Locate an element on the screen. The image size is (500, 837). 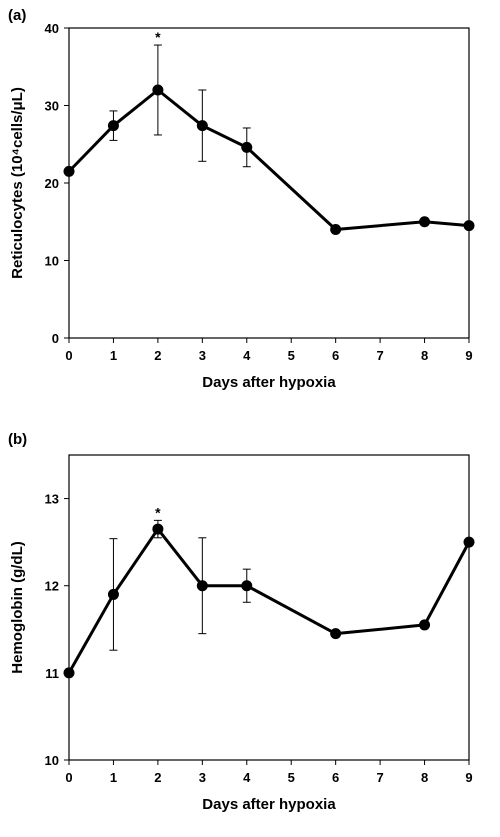
panel-a-ytick-label: 30 is located at coordinates (52, 106).